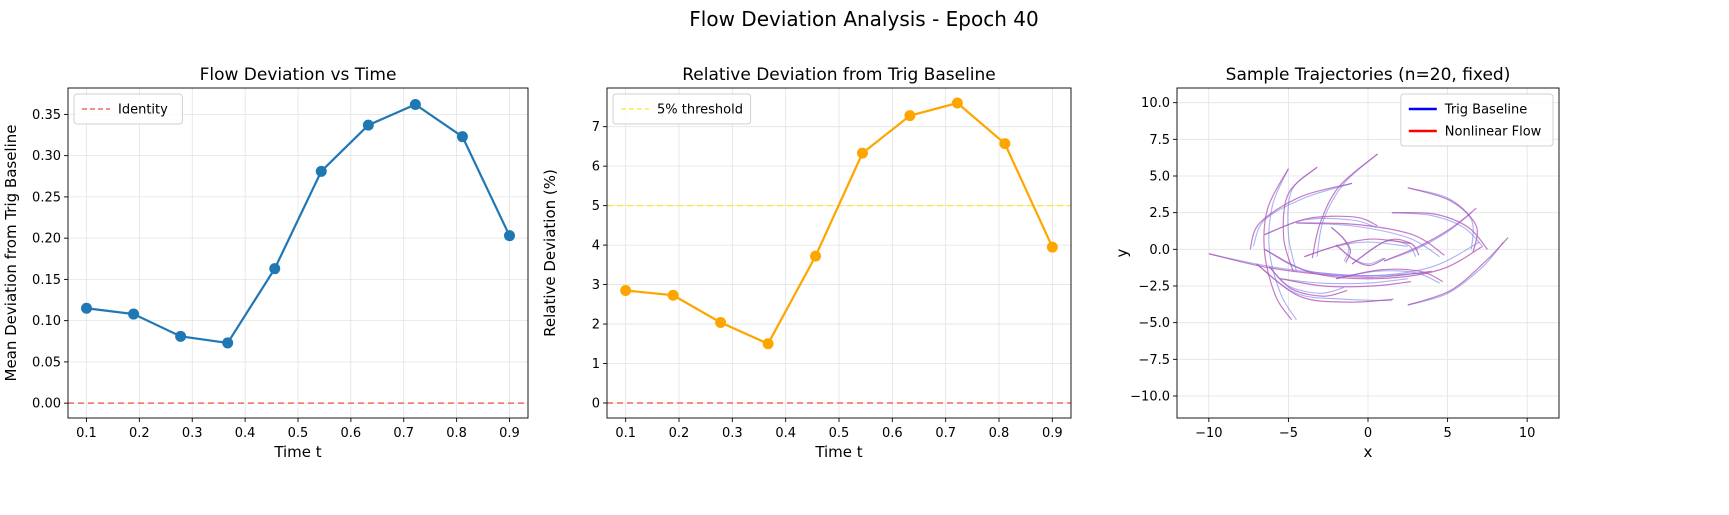 This screenshot has width=1729, height=515. What do you see at coordinates (46, 362) in the screenshot?
I see `y-tick-label: 0.05` at bounding box center [46, 362].